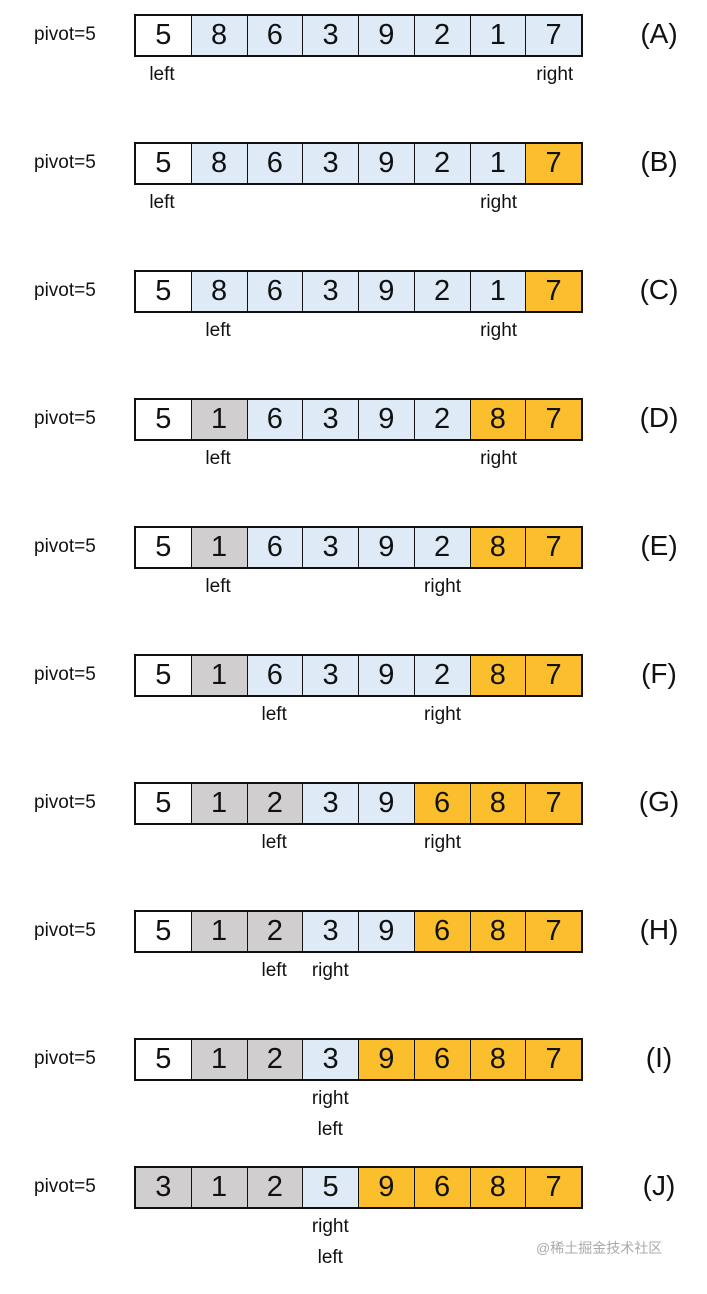 This screenshot has height=1294, width=707. I want to click on step-row: pivot=5 5 8 6 3 9 2 1 7 (C) left right, so click(353, 334).